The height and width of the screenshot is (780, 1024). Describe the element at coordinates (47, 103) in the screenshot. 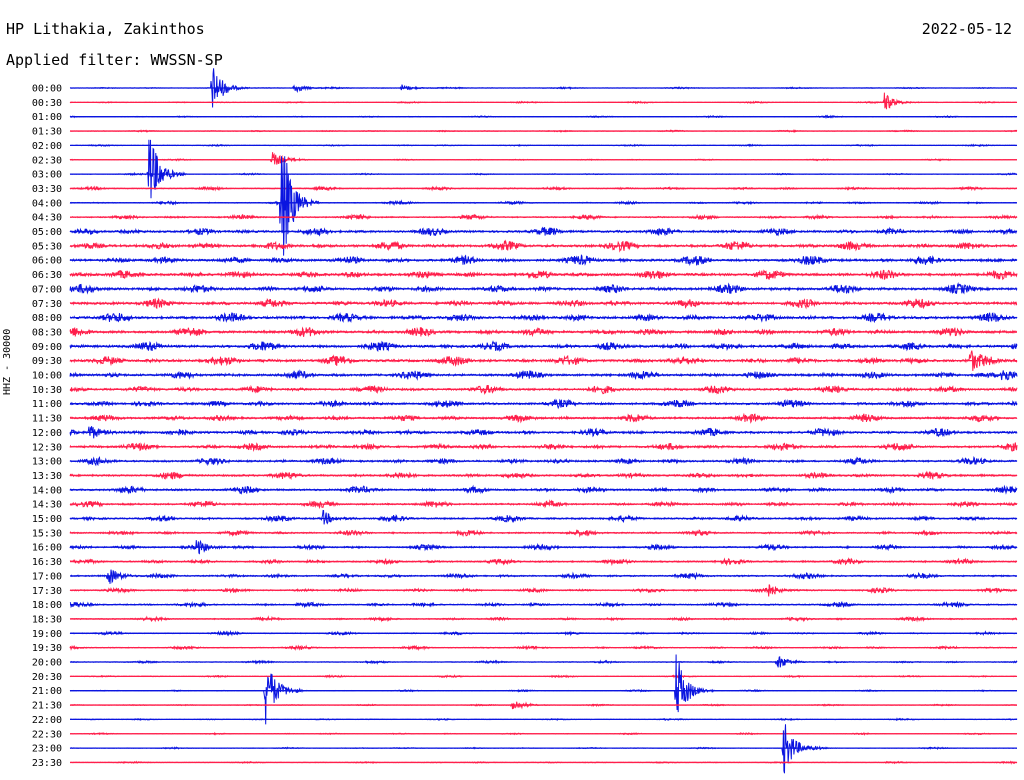

I see `time-tick-label: 00:30` at that location.